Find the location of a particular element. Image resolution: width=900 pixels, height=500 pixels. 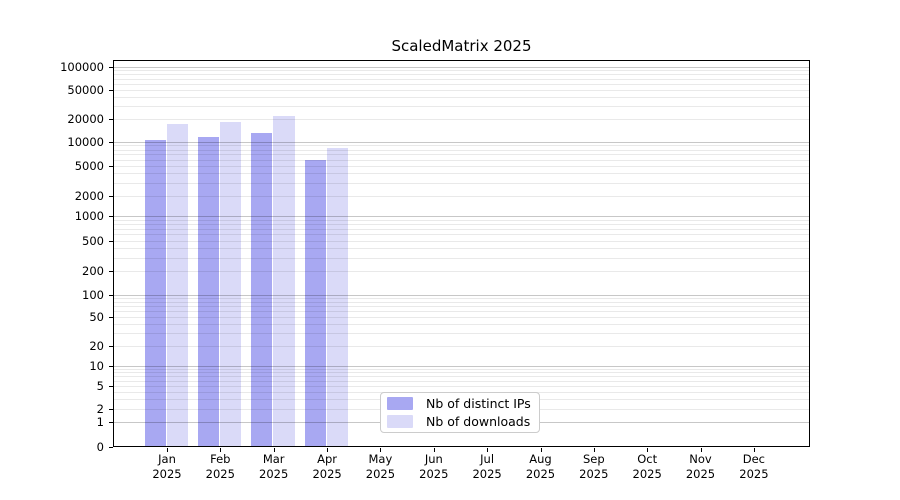

y-tick-label-100: 100 is located at coordinates (93, 295).